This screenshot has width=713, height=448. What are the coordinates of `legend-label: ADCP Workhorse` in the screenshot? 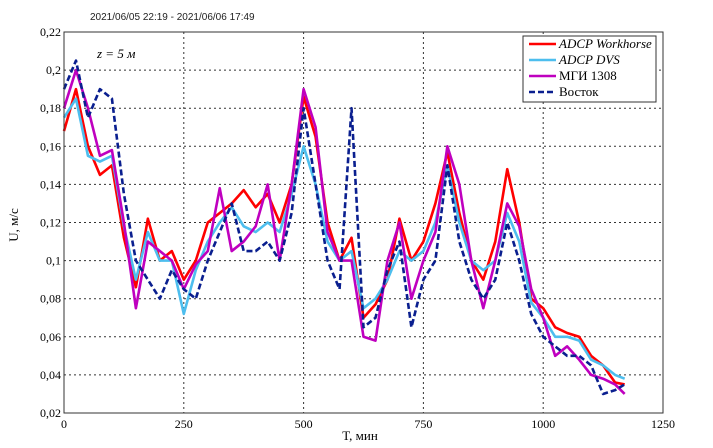 It's located at (605, 43).